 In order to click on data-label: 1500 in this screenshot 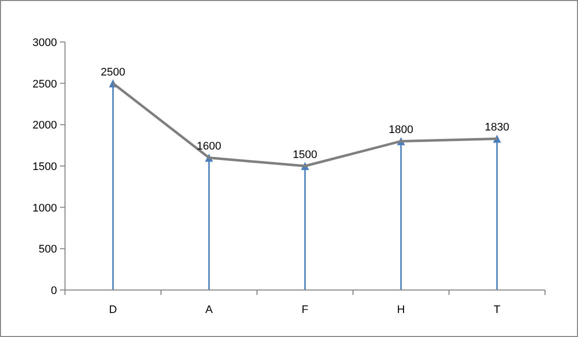, I will do `click(305, 155)`.